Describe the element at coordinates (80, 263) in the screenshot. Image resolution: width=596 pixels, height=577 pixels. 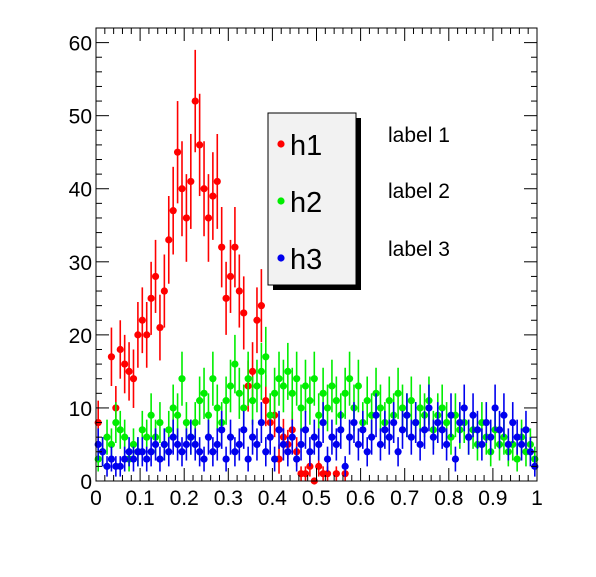
I see `y-tick-label: 30` at that location.